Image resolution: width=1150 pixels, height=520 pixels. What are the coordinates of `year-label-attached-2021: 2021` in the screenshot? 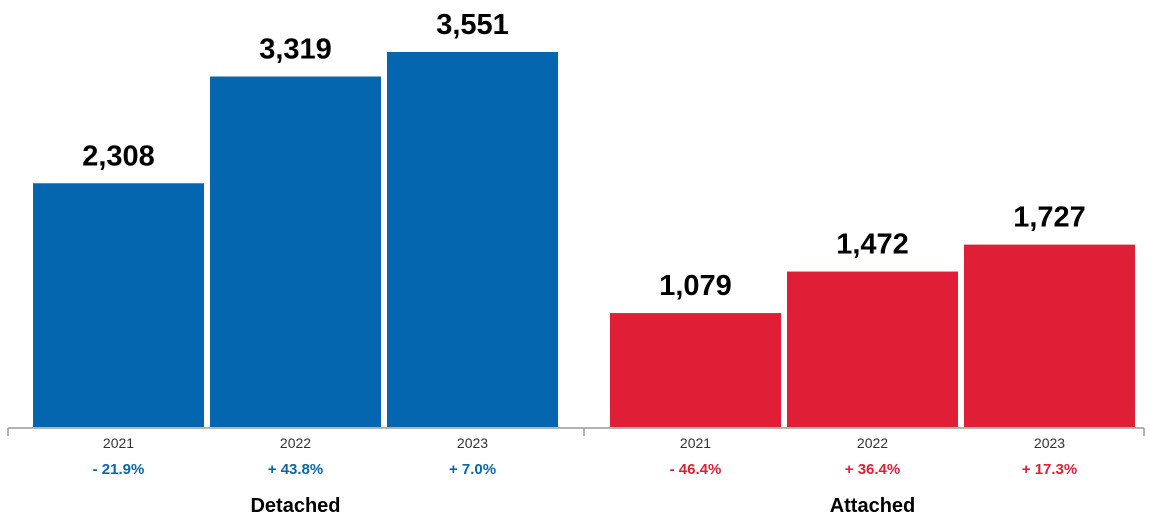 It's located at (695, 443).